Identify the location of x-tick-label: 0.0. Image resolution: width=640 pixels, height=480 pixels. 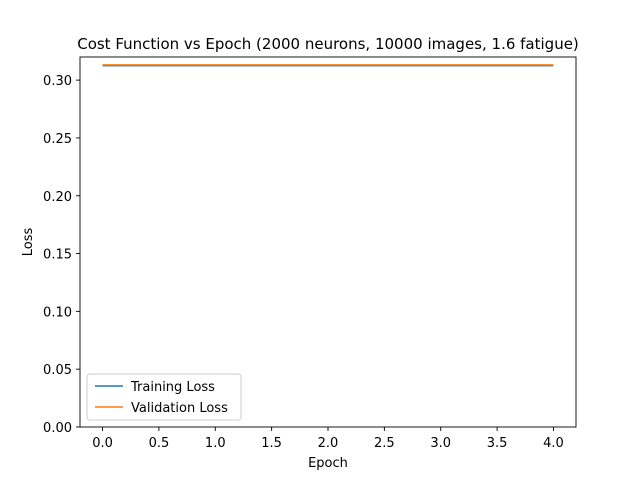
(102, 443).